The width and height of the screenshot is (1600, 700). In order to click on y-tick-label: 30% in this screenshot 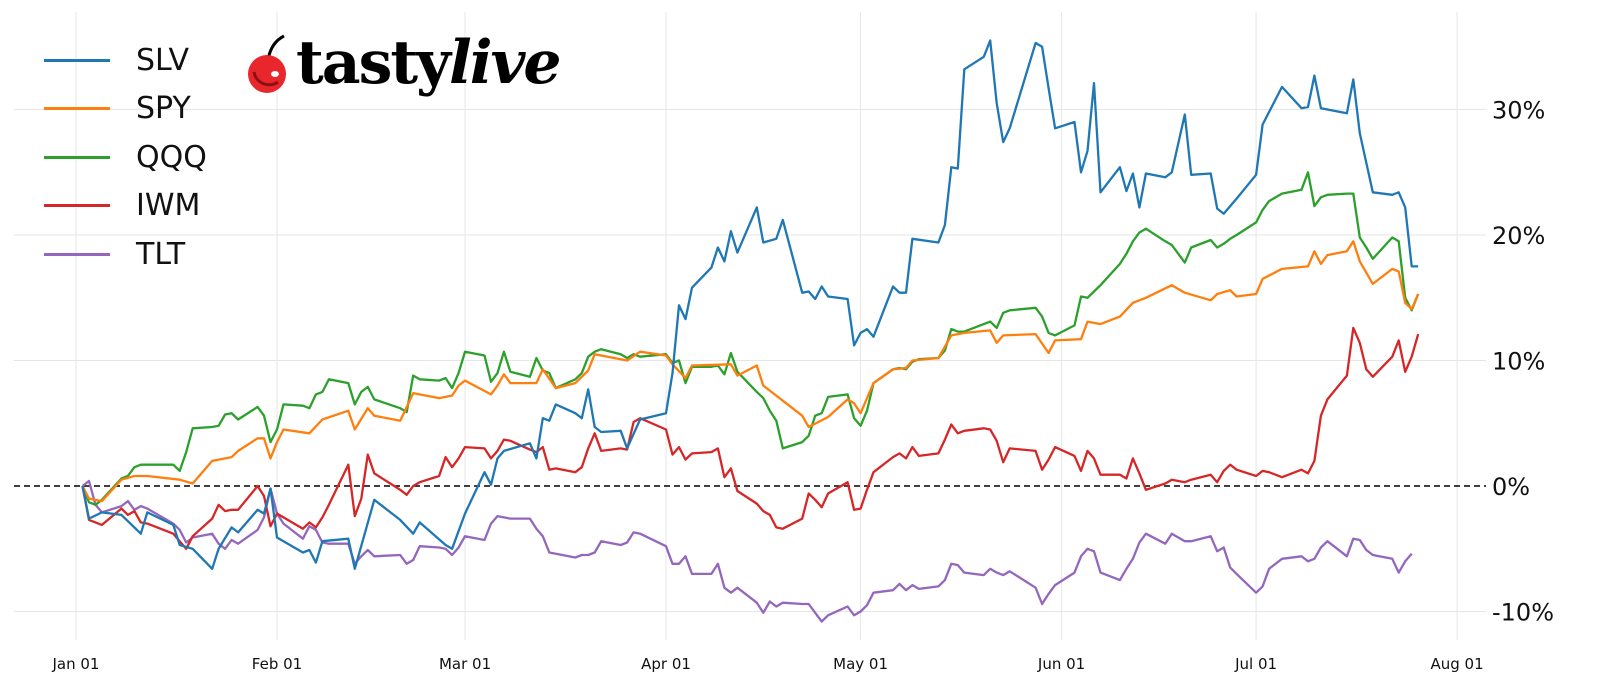, I will do `click(1518, 111)`.